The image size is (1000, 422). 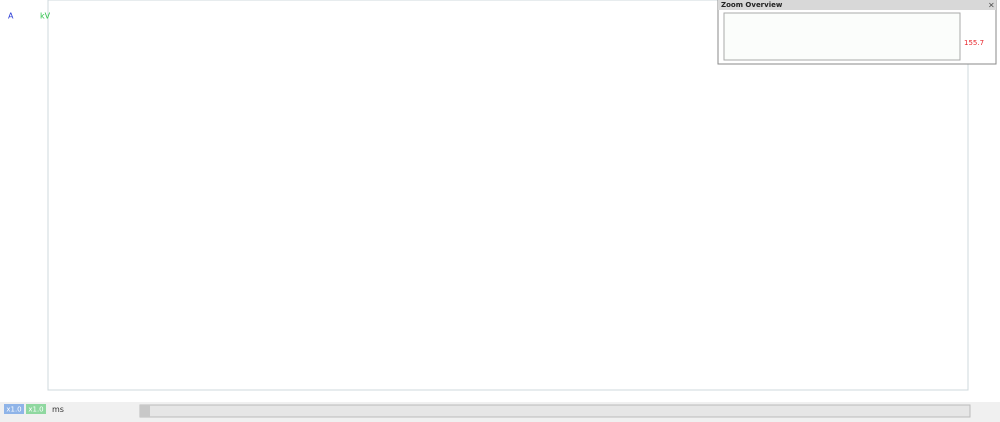 I want to click on zoom-overview: Zoom Overview × 155.7, so click(x=857, y=32).